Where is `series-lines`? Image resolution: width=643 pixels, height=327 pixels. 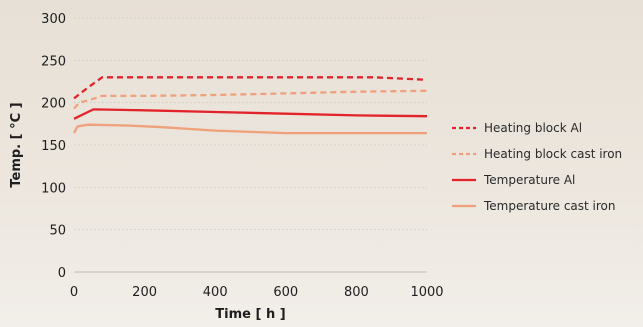 series-lines is located at coordinates (250, 105).